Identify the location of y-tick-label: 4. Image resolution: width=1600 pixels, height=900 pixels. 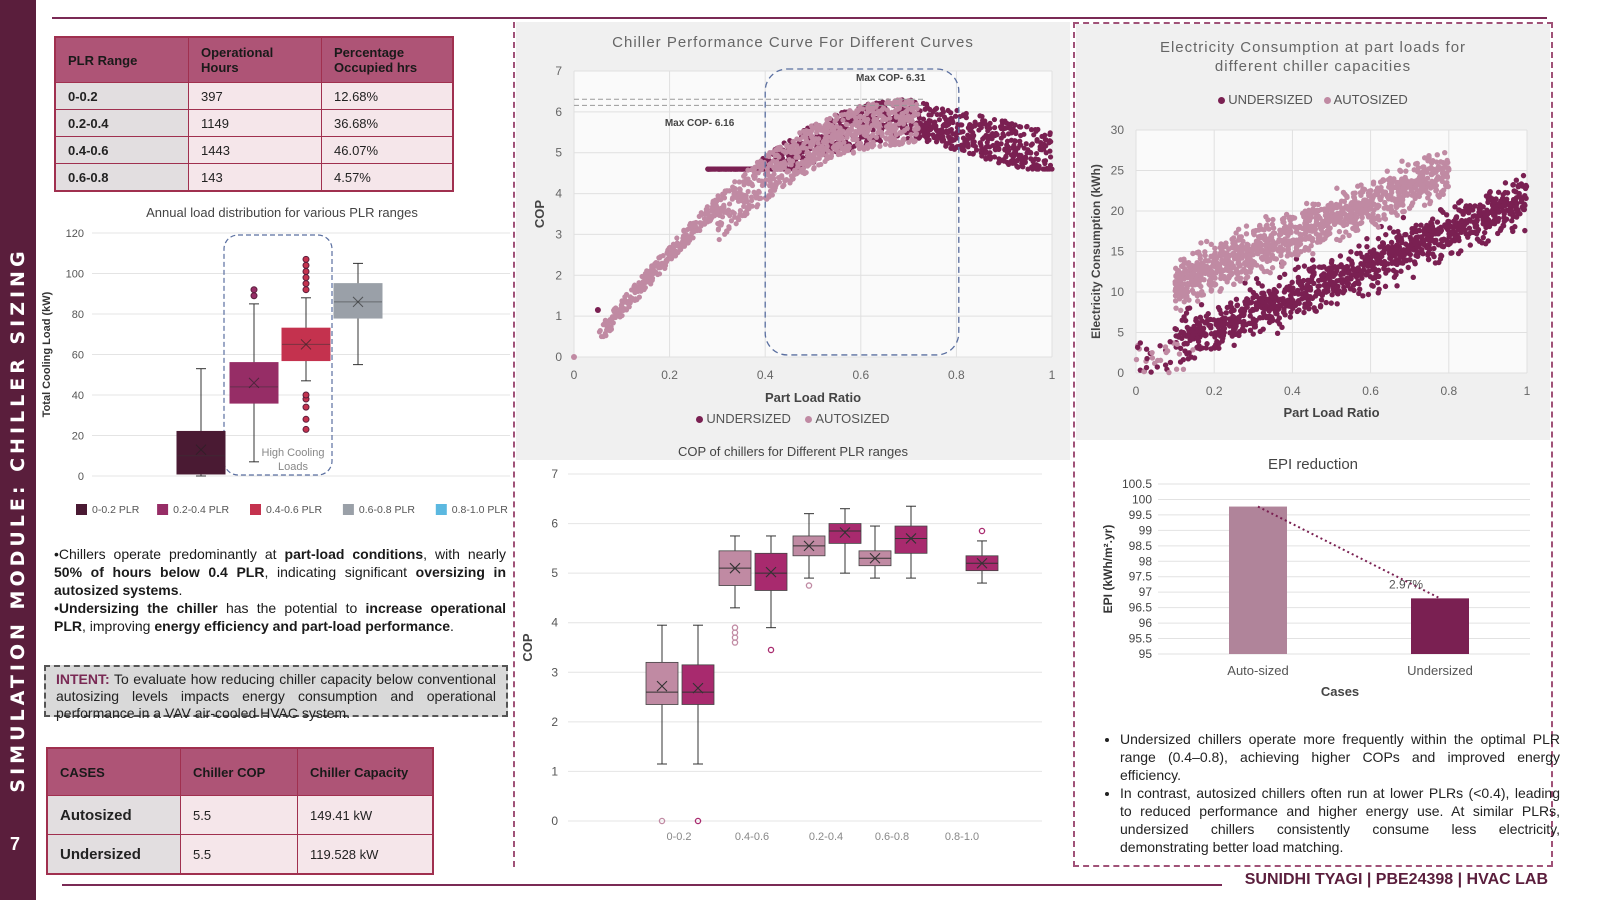
(558, 194).